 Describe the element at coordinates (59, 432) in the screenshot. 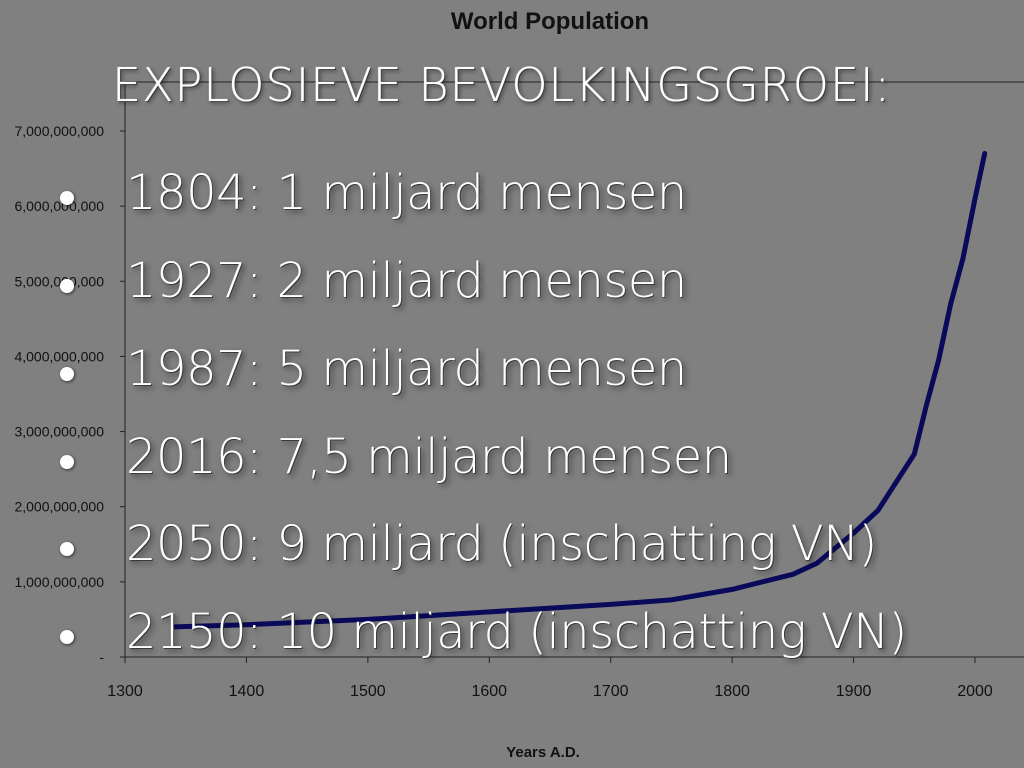

I see `y-tick-label: 3,000,000,000` at that location.